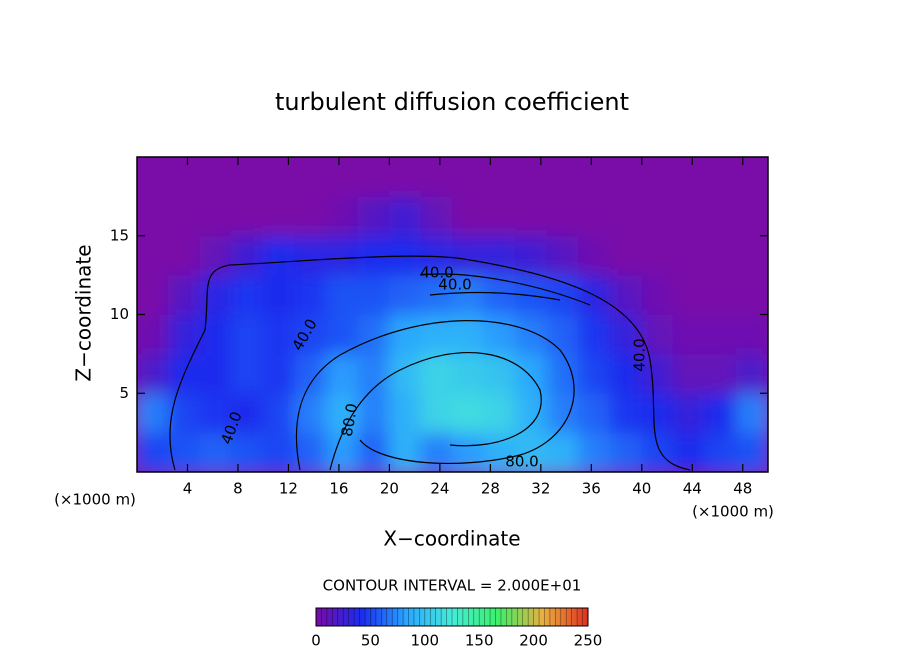 The image size is (904, 654). I want to click on colorbar-tick-label: 250, so click(588, 641).